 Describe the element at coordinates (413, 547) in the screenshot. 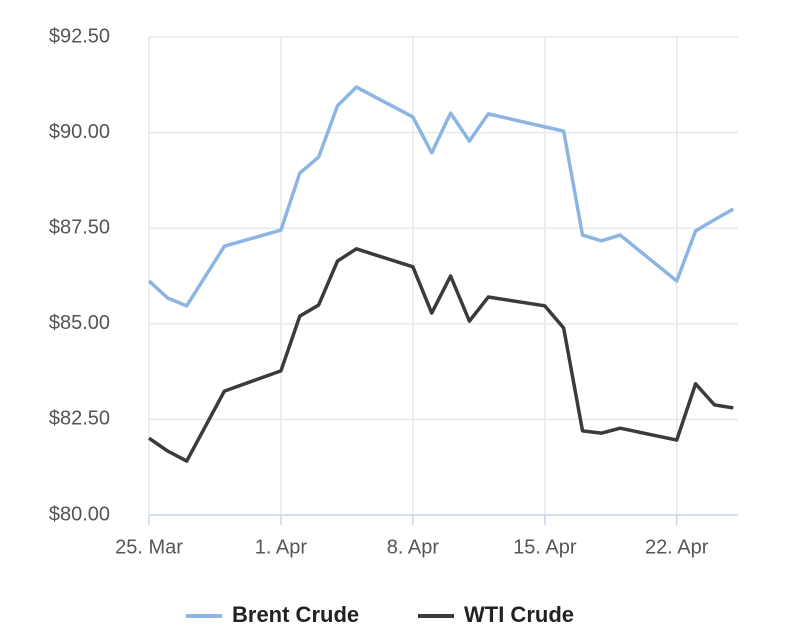

I see `x-tick-label: 8. Apr` at that location.